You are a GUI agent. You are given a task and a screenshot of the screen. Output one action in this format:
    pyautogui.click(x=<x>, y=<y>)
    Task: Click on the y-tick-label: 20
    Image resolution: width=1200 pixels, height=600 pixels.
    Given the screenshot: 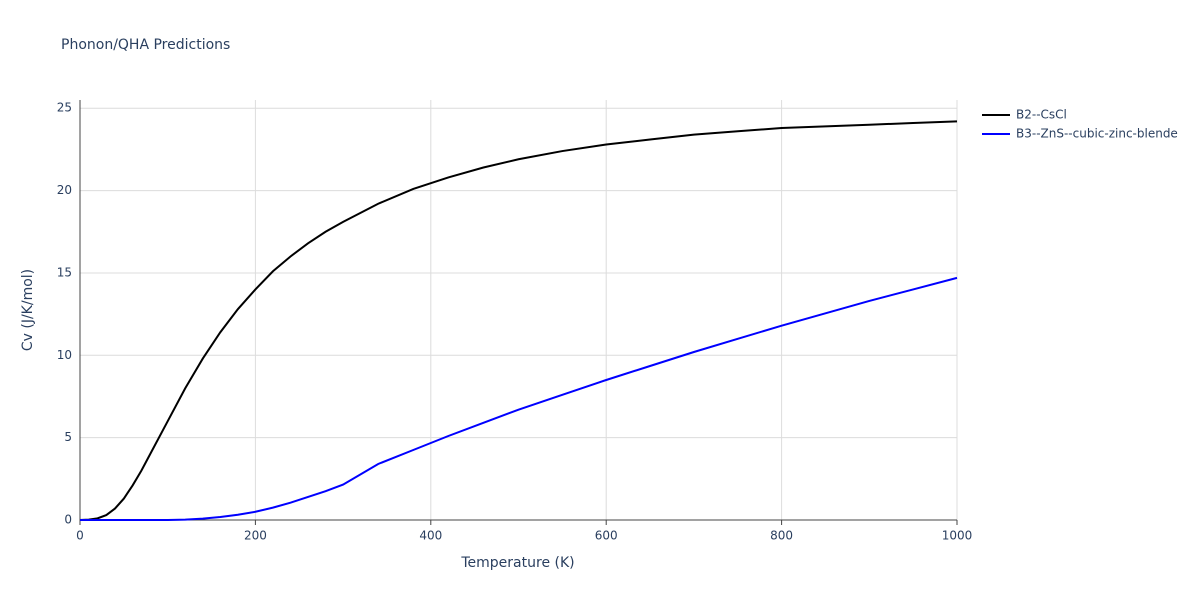 What is the action you would take?
    pyautogui.click(x=64, y=190)
    